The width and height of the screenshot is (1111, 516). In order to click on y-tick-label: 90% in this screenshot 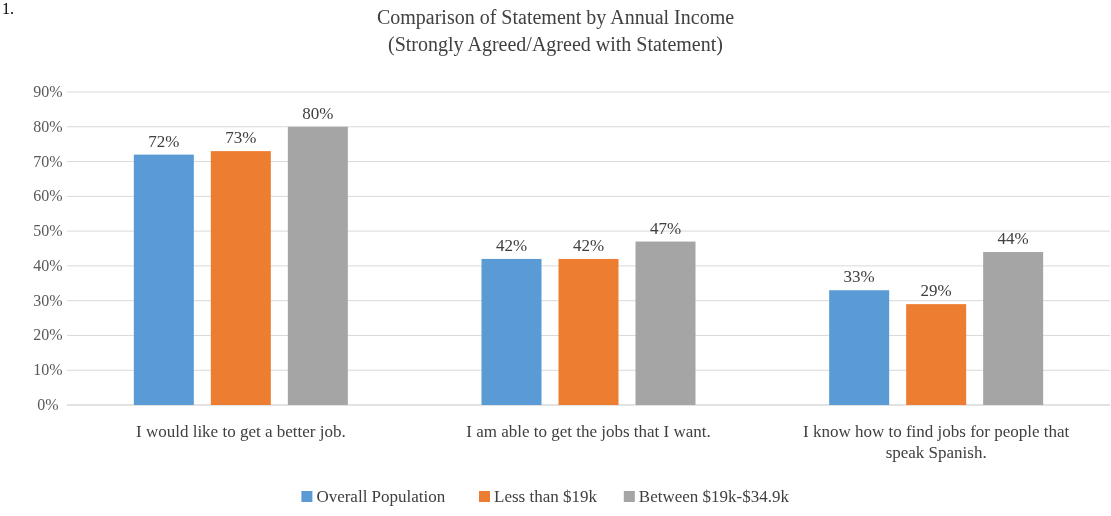, I will do `click(48, 91)`.